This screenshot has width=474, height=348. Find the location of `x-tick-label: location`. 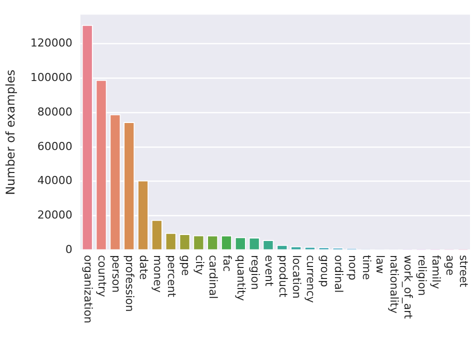

x-tick-label: location is located at coordinates (297, 277).